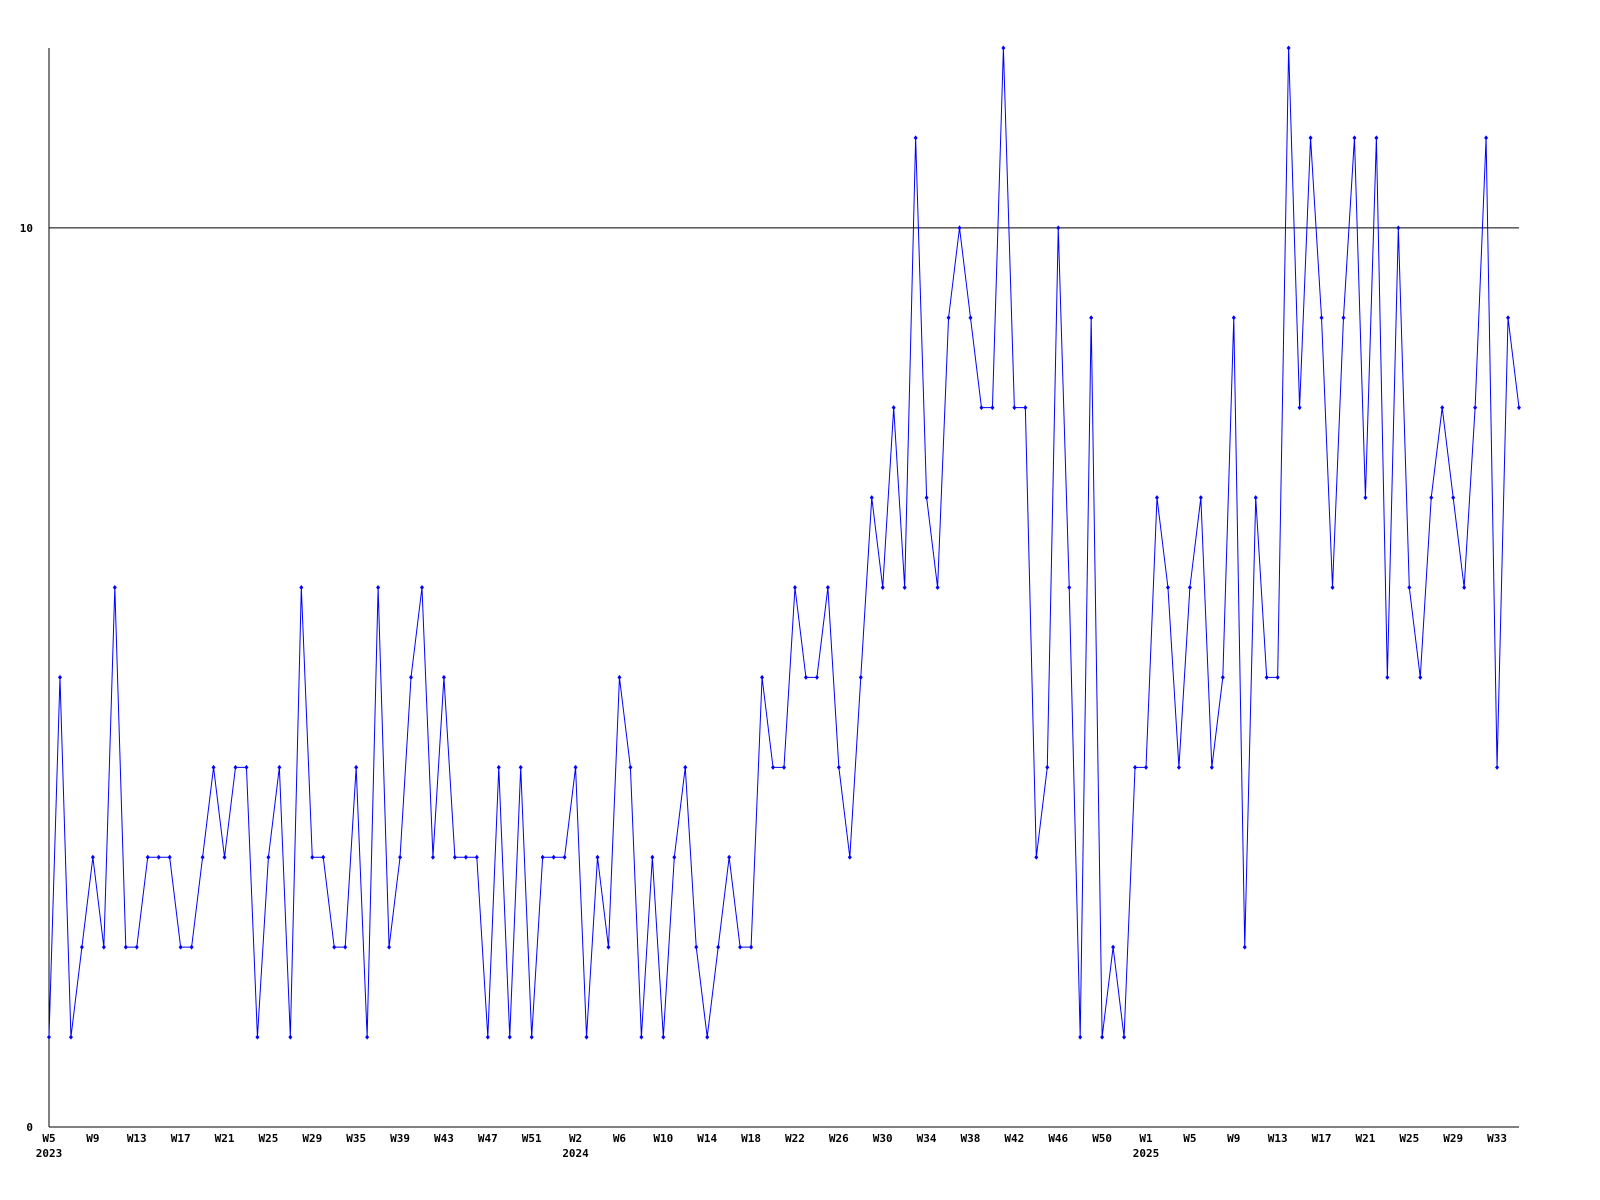 The width and height of the screenshot is (1600, 1200). I want to click on year-label: 2024, so click(575, 1153).